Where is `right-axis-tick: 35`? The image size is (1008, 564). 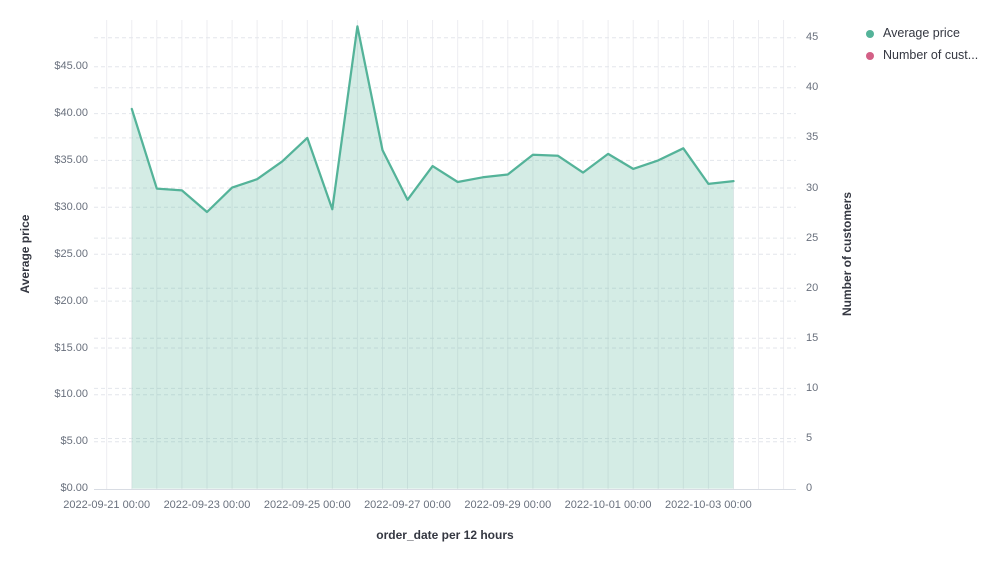
right-axis-tick: 35 is located at coordinates (812, 137).